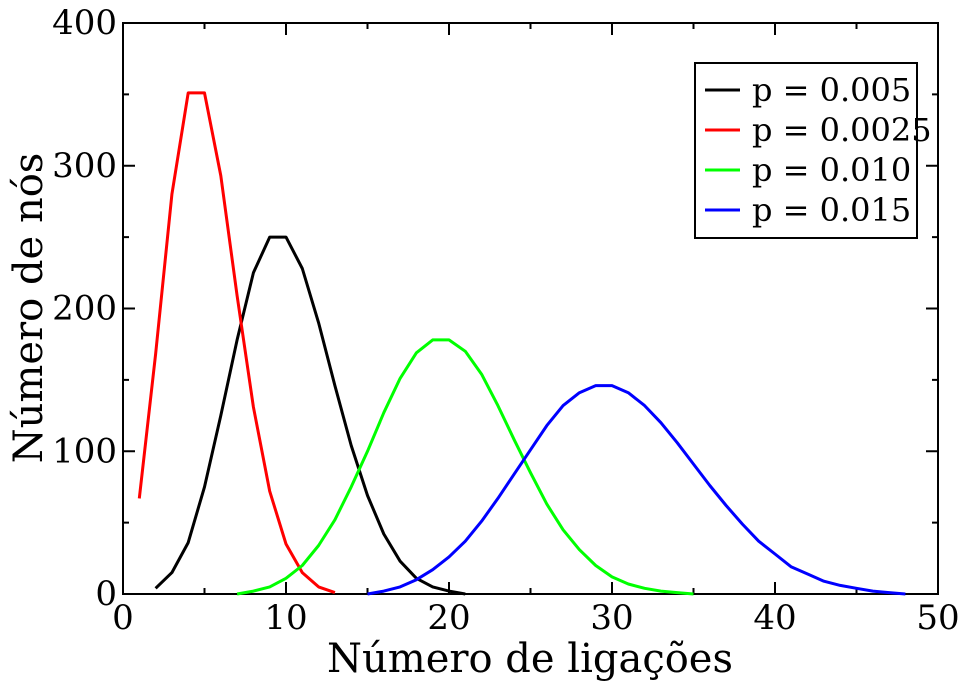 The image size is (965, 684). What do you see at coordinates (84, 166) in the screenshot?
I see `y-tick-label: 300` at bounding box center [84, 166].